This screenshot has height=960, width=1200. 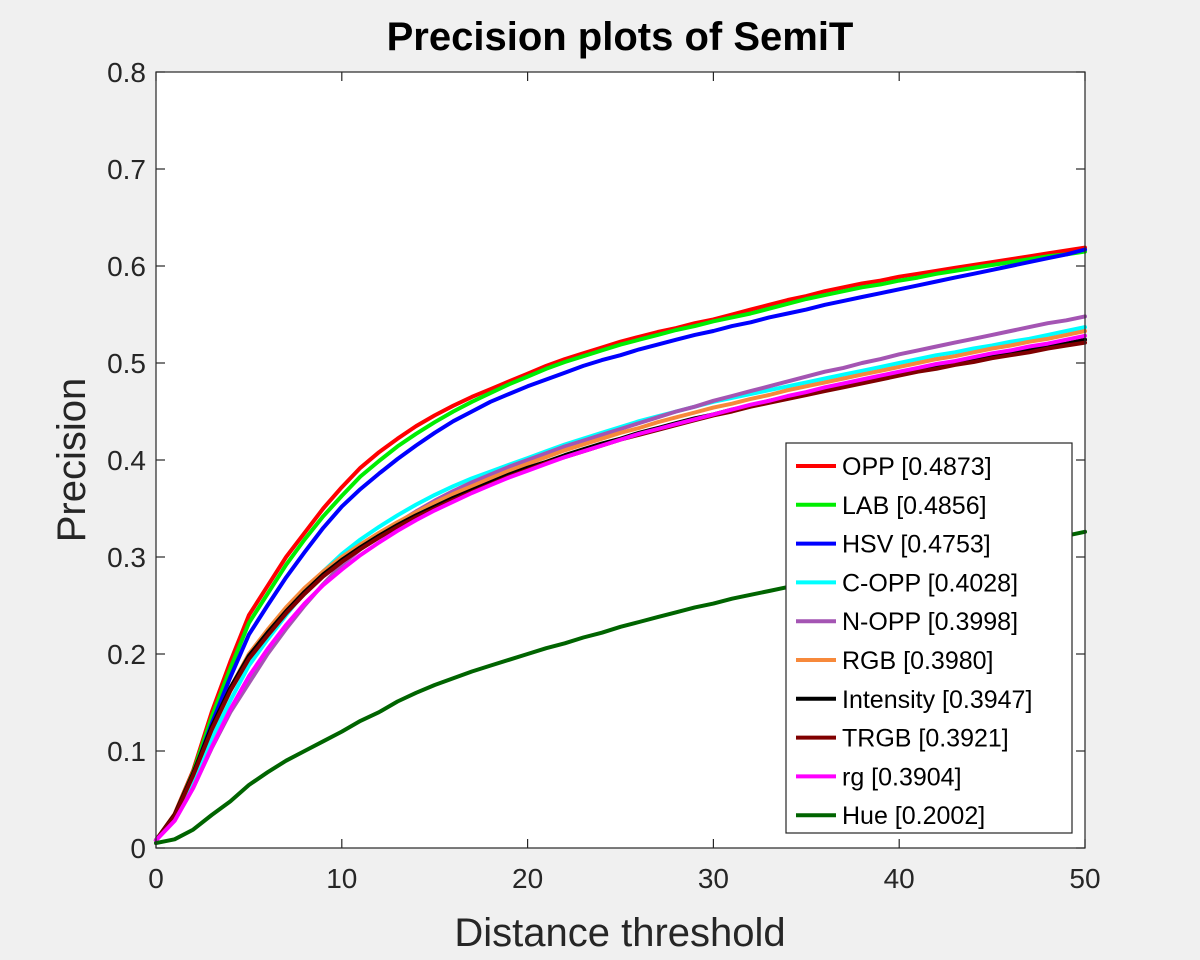 I want to click on legend-label-5: RGB [0.3980], so click(x=917, y=661).